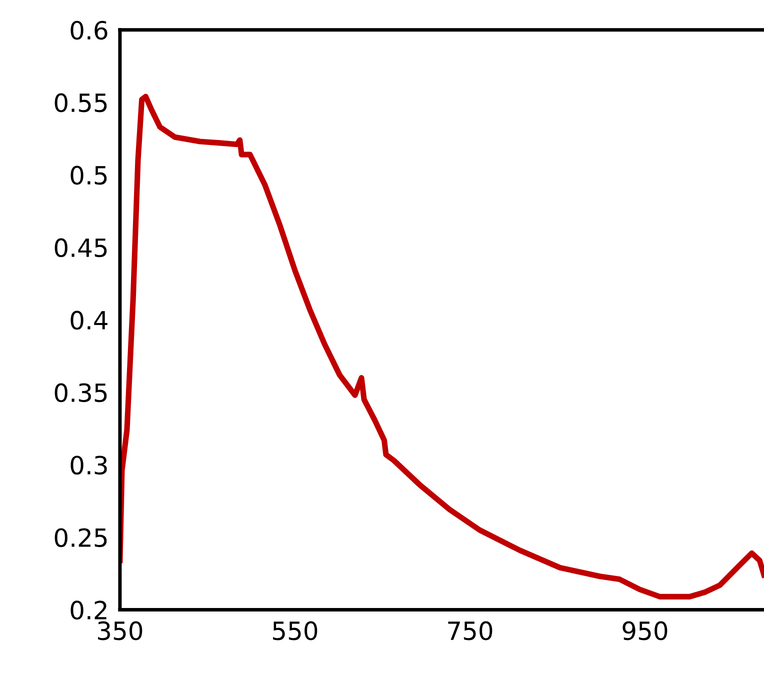  What do you see at coordinates (89, 320) in the screenshot?
I see `y-tick-label: 0.4` at bounding box center [89, 320].